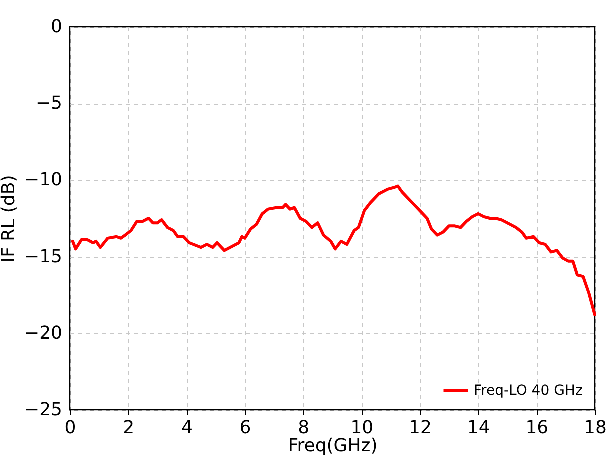 The width and height of the screenshot is (612, 463). Describe the element at coordinates (595, 428) in the screenshot. I see `x-tick-label: 18` at that location.